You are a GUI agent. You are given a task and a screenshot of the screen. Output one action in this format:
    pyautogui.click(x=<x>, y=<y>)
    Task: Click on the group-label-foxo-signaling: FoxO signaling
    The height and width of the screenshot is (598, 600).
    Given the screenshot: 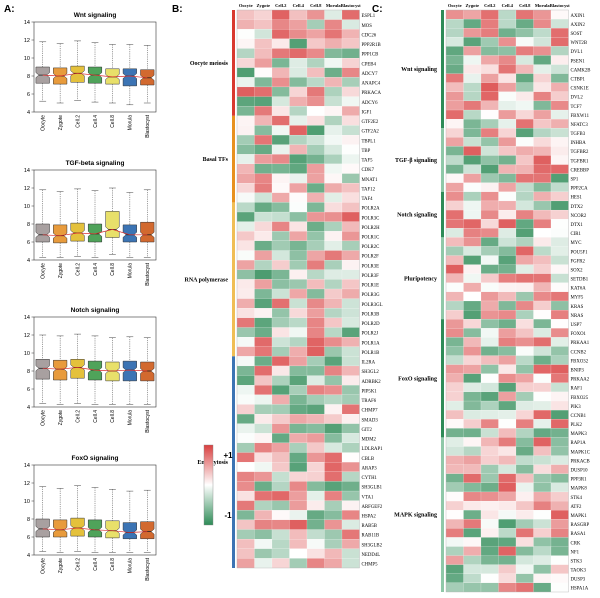 What is the action you would take?
    pyautogui.click(x=417, y=379)
    